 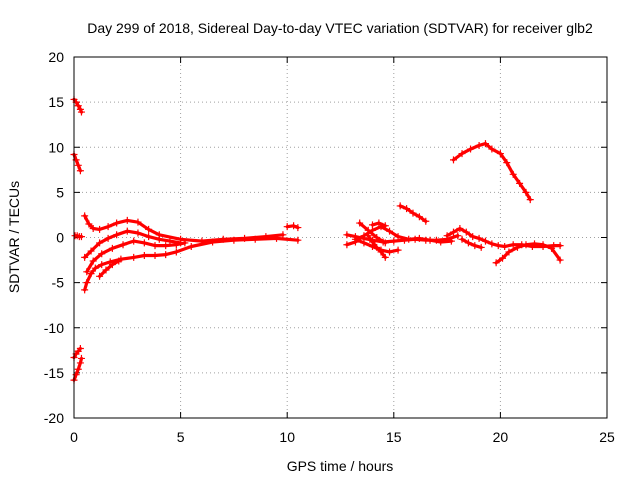 I want to click on y-tick-label: 5, so click(x=60, y=192).